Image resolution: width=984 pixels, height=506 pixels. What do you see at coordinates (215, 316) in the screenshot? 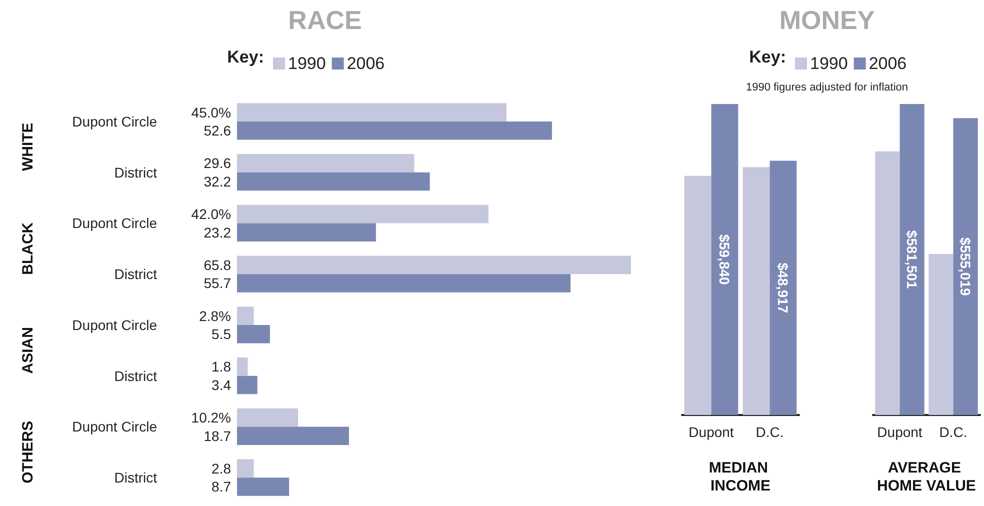
I see `data-label: 2.8%` at bounding box center [215, 316].